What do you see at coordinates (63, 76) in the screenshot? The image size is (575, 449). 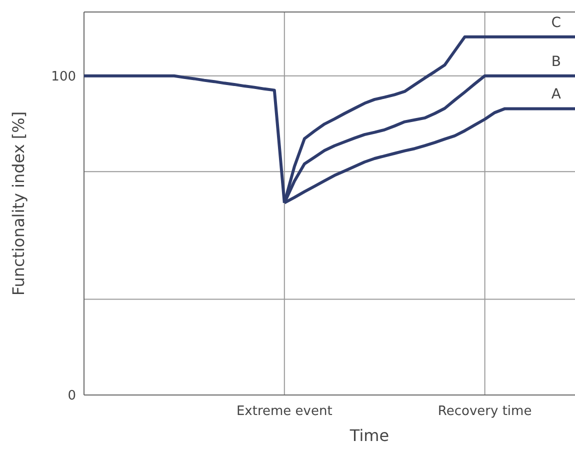 I see `y-tick-label: 100` at bounding box center [63, 76].